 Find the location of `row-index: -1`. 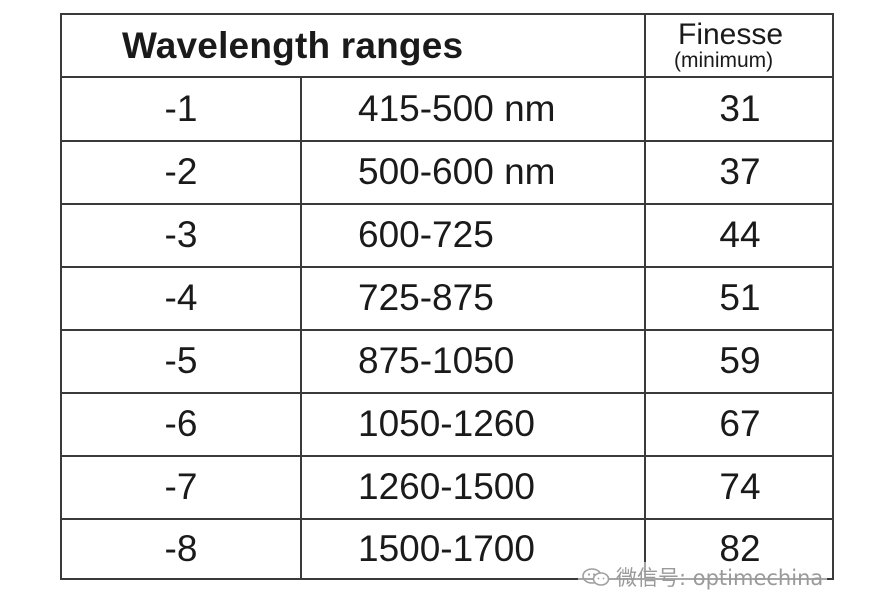

row-index: -1 is located at coordinates (181, 108).